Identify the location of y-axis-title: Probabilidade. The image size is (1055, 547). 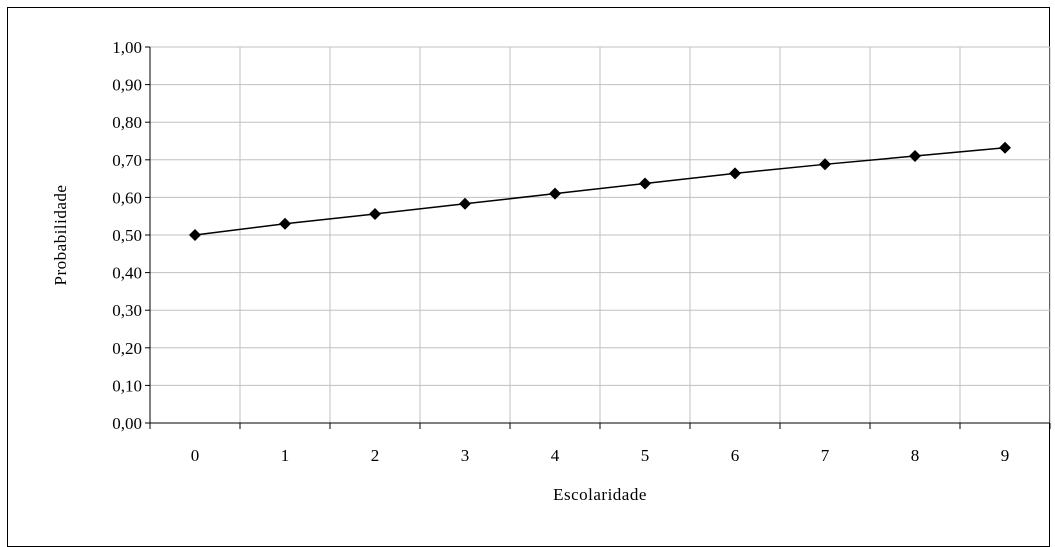
(60, 235).